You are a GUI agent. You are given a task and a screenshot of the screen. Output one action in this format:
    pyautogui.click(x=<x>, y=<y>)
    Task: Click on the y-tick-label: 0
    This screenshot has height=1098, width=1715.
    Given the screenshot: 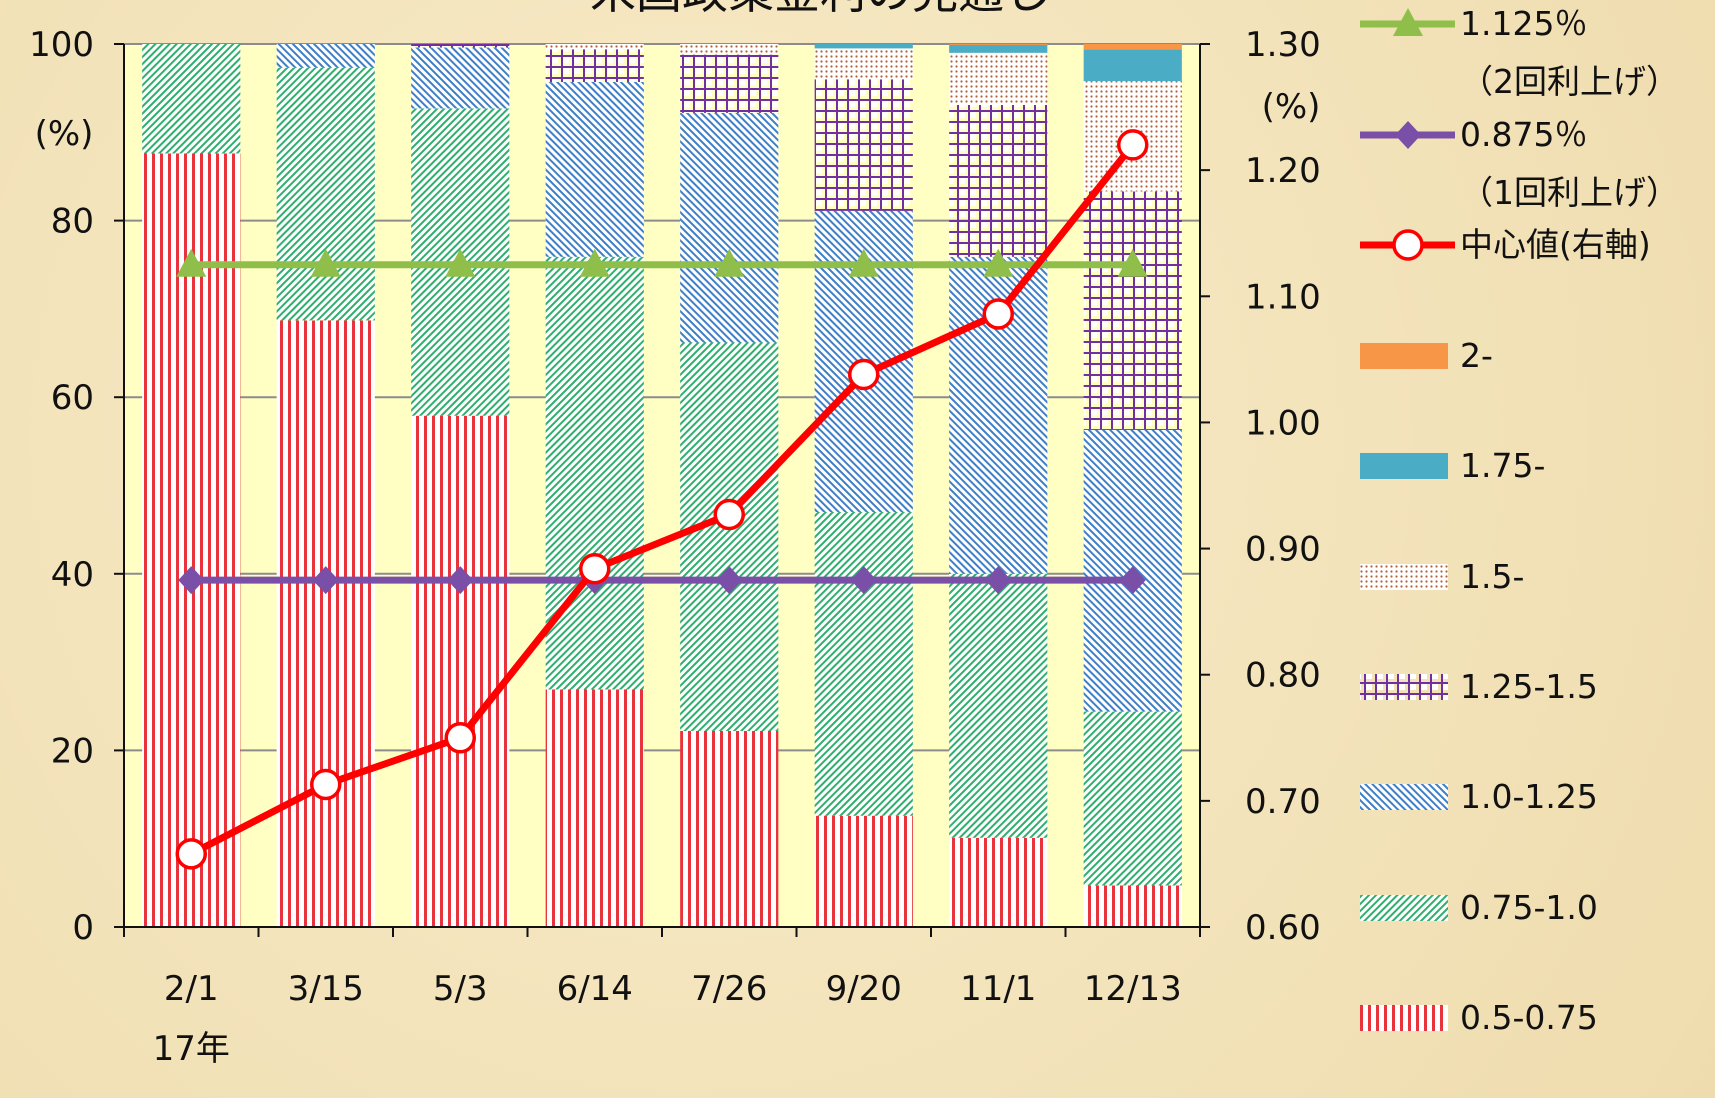 What is the action you would take?
    pyautogui.click(x=83, y=928)
    